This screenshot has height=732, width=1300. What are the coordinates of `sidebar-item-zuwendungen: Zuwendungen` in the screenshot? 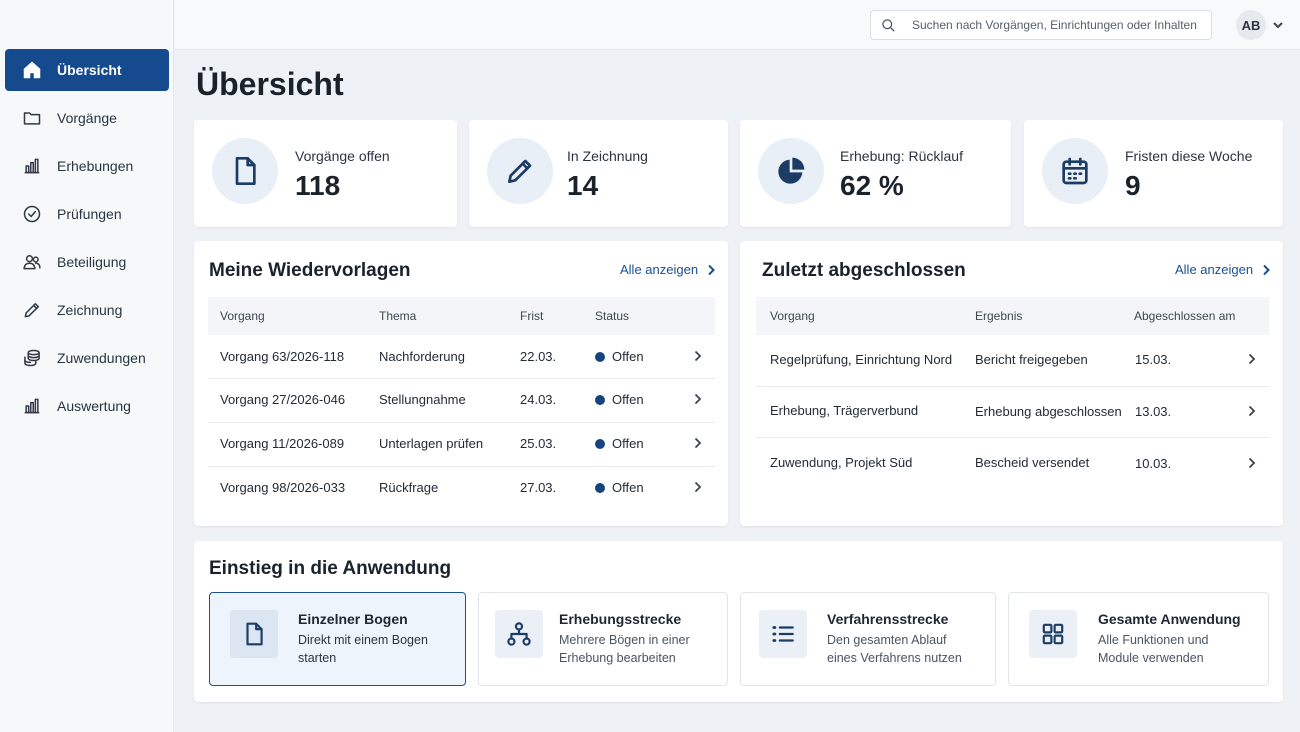 It's located at (87, 358).